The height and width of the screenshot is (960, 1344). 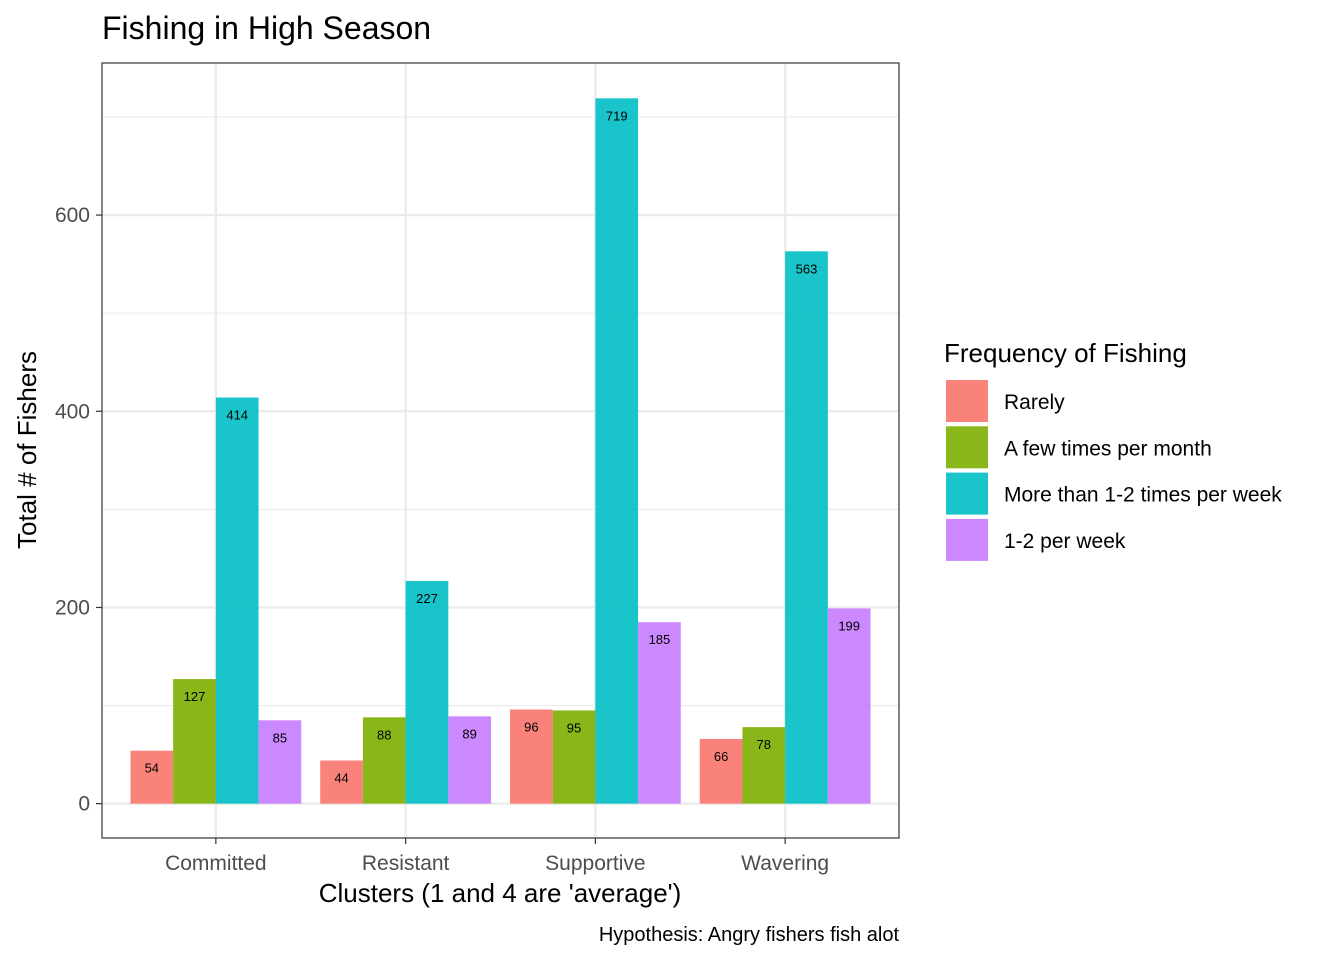 What do you see at coordinates (27, 450) in the screenshot?
I see `y-axis-title: Total # of Fishers` at bounding box center [27, 450].